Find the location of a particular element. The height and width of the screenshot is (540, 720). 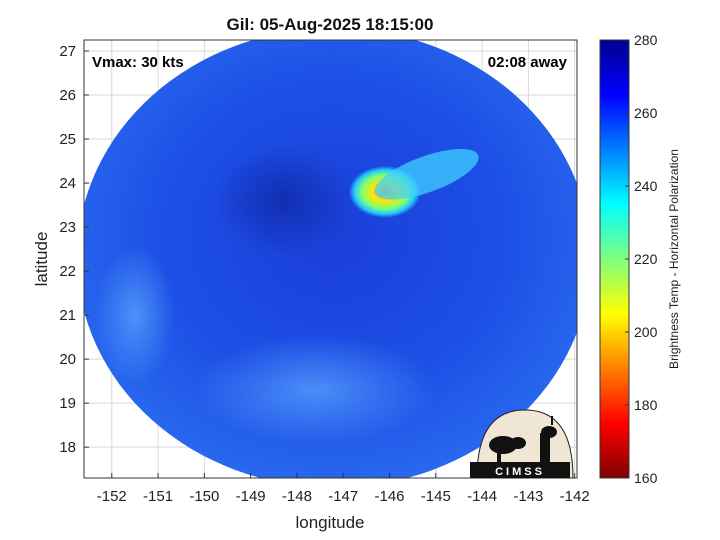

vmax-annotation: Vmax: 30 kts is located at coordinates (138, 62).